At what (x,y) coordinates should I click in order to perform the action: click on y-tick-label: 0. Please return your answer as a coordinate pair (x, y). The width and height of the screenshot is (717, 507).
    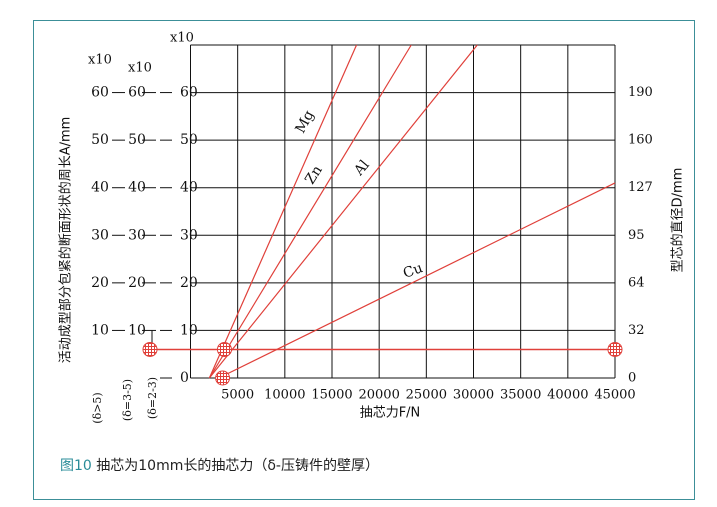
    Looking at the image, I should click on (184, 378).